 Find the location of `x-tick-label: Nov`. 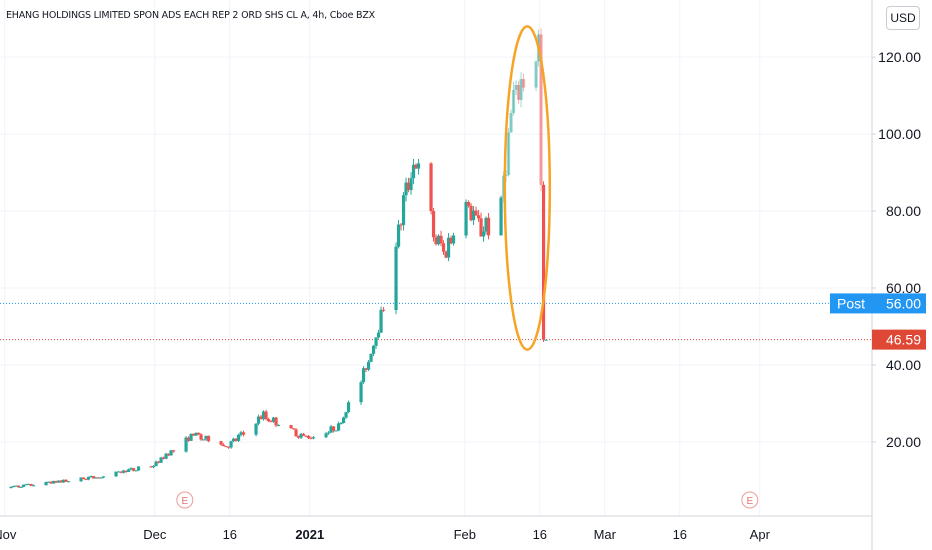

x-tick-label: Nov is located at coordinates (8, 534).